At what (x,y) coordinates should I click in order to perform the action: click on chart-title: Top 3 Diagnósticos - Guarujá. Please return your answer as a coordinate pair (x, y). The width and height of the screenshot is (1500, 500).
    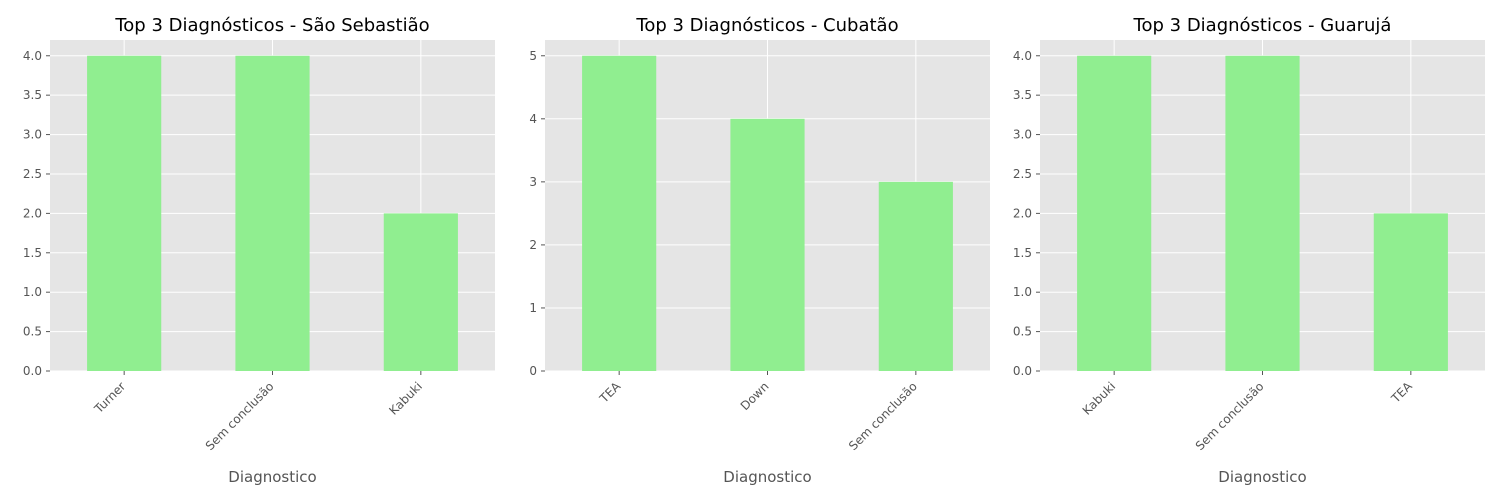
    Looking at the image, I should click on (1262, 25).